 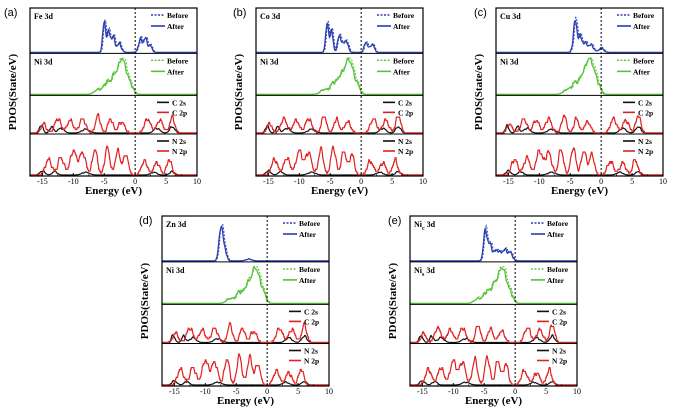 I want to click on pdos-subplot: Cu 3d Before After, so click(x=579, y=32).